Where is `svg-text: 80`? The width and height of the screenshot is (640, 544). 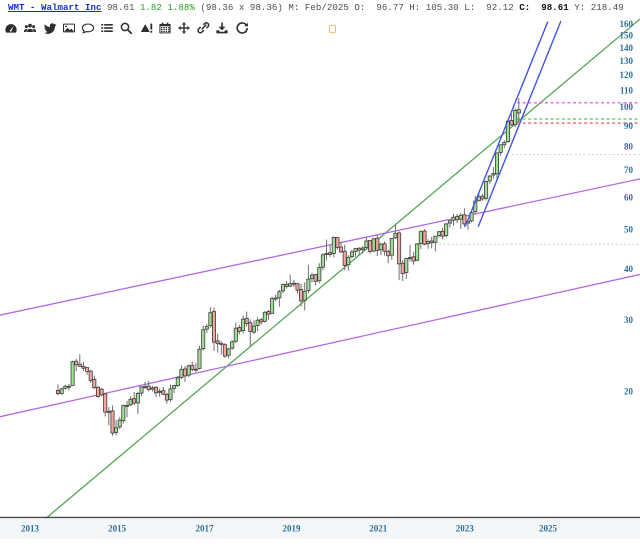 svg-text: 80 is located at coordinates (629, 147).